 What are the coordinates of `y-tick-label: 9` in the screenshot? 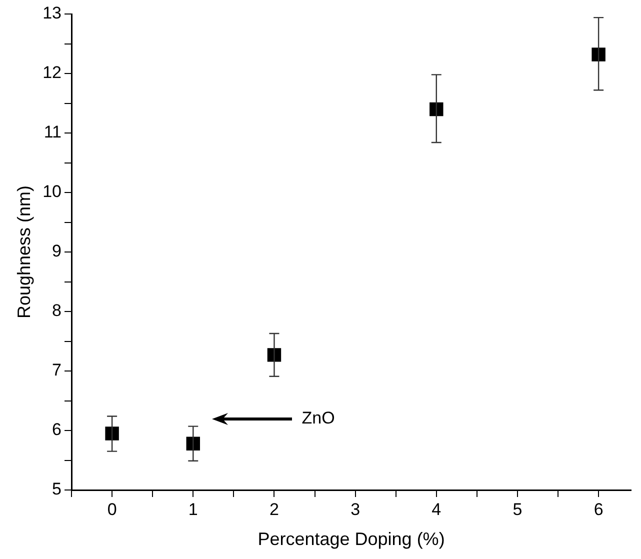 It's located at (57, 251).